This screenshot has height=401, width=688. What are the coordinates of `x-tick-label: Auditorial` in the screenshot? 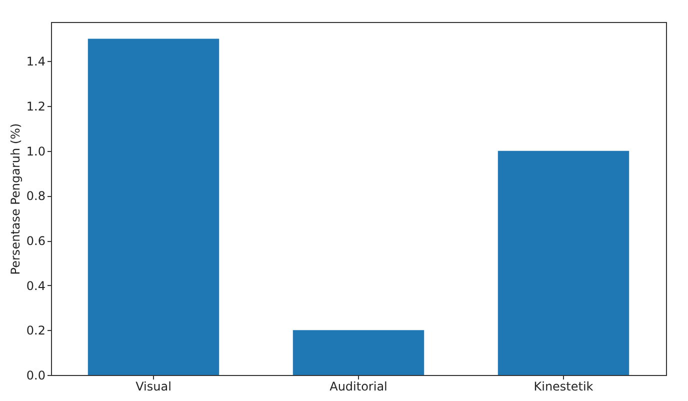 It's located at (359, 387).